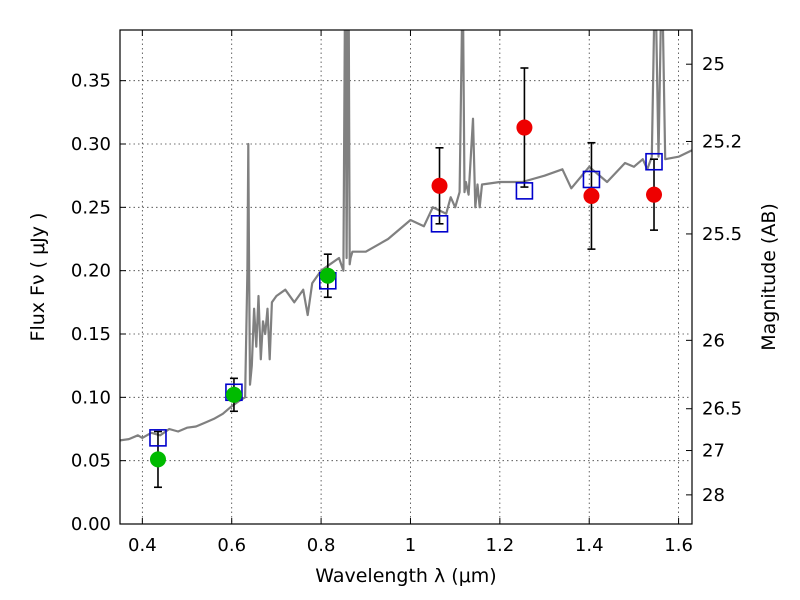 This screenshot has height=600, width=800. Describe the element at coordinates (722, 141) in the screenshot. I see `mag-tick-label: 25.2` at that location.